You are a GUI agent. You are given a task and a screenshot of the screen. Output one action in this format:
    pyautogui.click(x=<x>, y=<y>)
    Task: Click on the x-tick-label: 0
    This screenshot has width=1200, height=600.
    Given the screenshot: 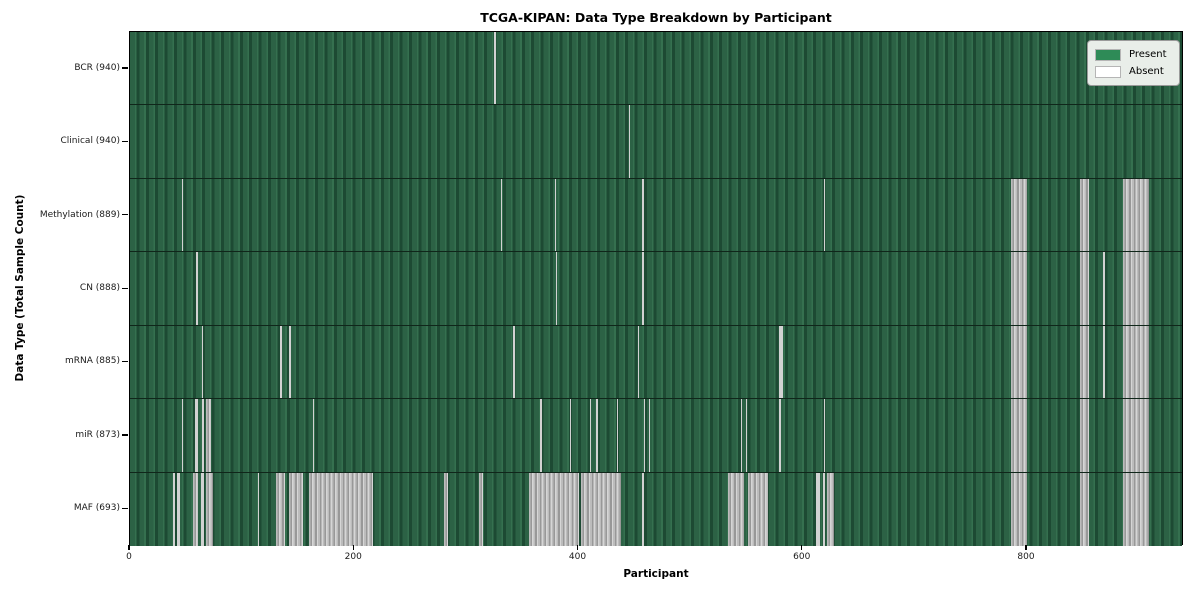 What is the action you would take?
    pyautogui.click(x=129, y=557)
    